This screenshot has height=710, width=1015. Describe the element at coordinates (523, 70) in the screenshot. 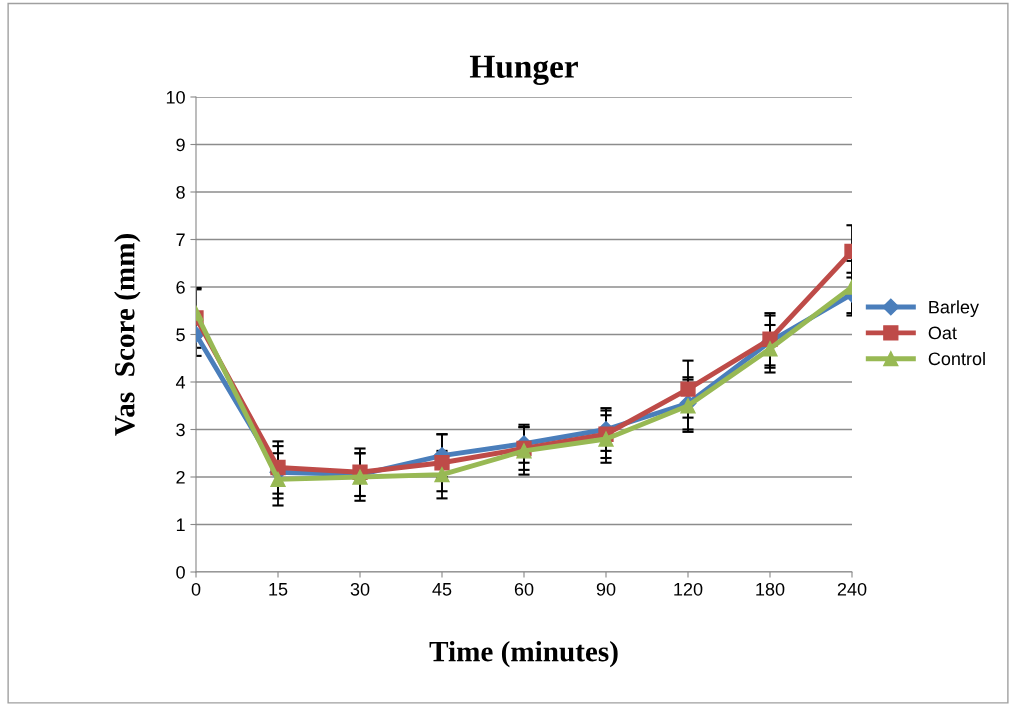

I see `chart-title: Hunger` at that location.